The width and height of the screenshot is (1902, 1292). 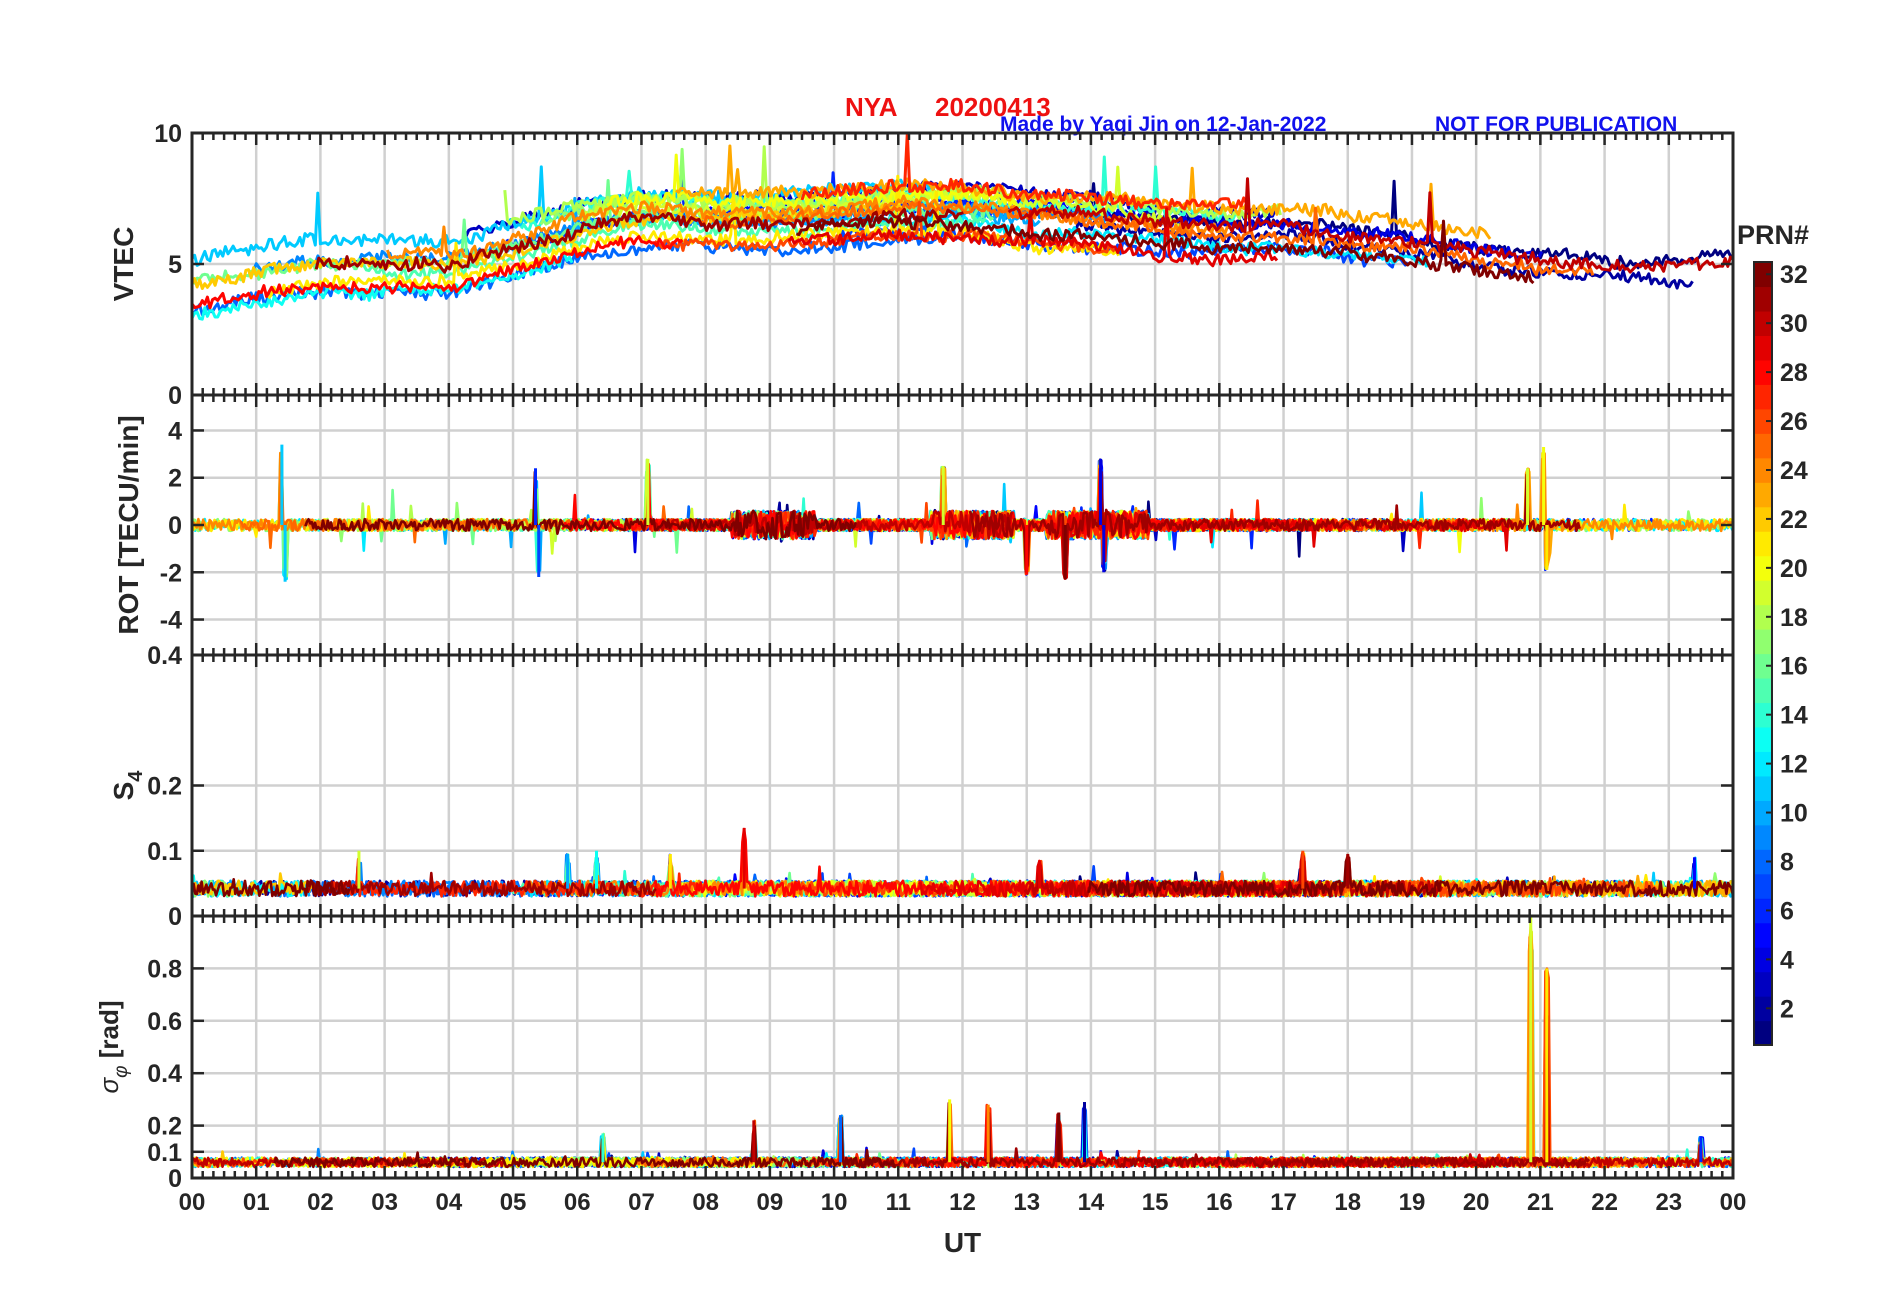 I want to click on colorbar-tick-label: 26, so click(x=1794, y=422).